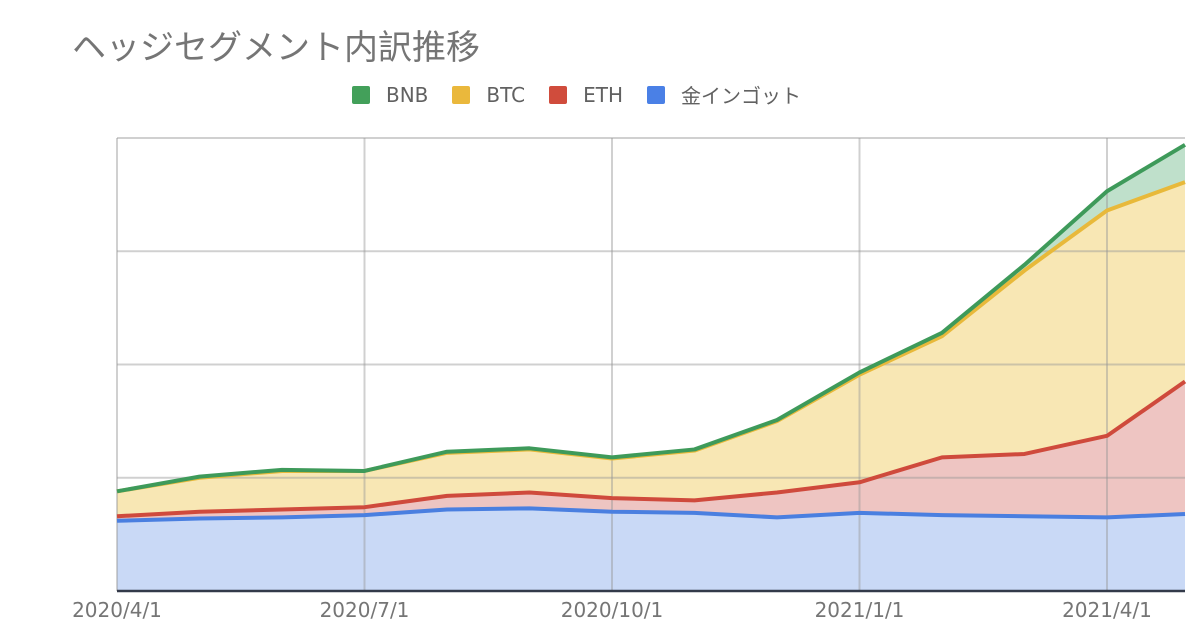 The height and width of the screenshot is (635, 1200). I want to click on chart-legend: BNB BTC ETH 金インゴット, so click(588, 94).